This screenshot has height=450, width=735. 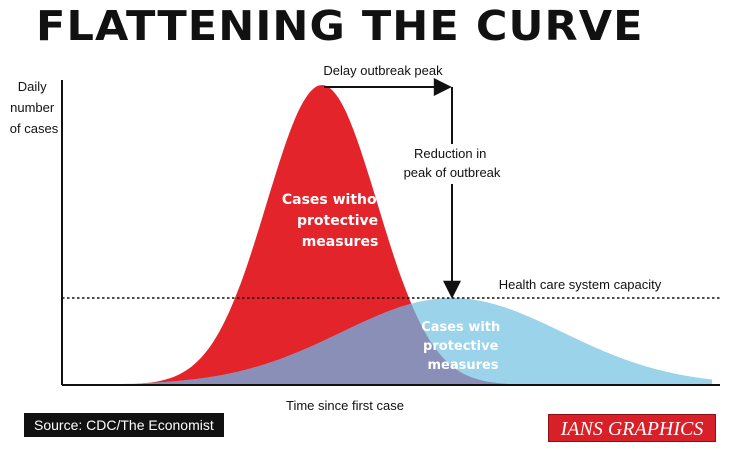 I want to click on reduction-label-background, so click(x=452, y=164).